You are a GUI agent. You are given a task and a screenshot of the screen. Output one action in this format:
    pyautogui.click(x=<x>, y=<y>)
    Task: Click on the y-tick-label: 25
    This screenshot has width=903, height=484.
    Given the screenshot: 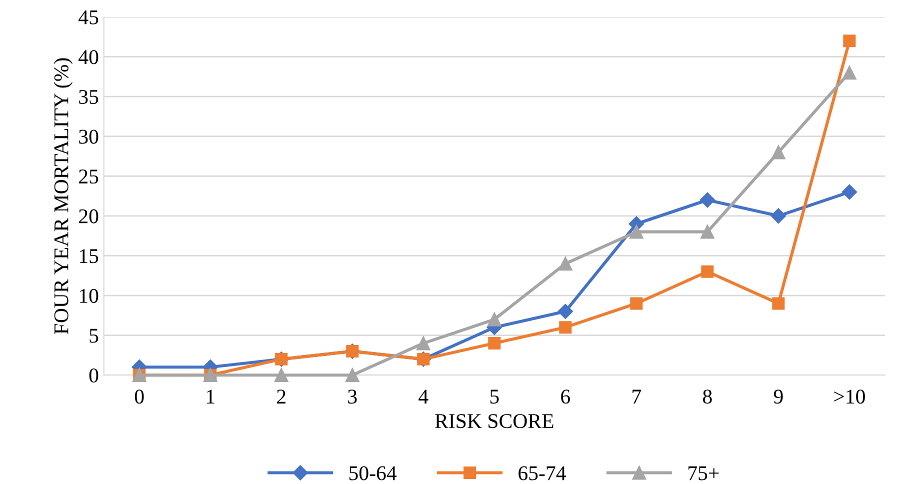 What is the action you would take?
    pyautogui.click(x=88, y=177)
    